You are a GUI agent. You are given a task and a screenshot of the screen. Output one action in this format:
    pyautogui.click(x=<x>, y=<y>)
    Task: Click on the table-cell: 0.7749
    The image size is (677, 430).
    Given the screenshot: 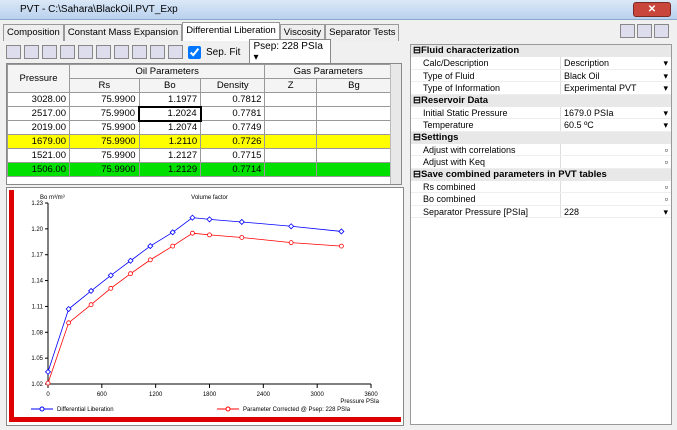 What is the action you would take?
    pyautogui.click(x=233, y=127)
    